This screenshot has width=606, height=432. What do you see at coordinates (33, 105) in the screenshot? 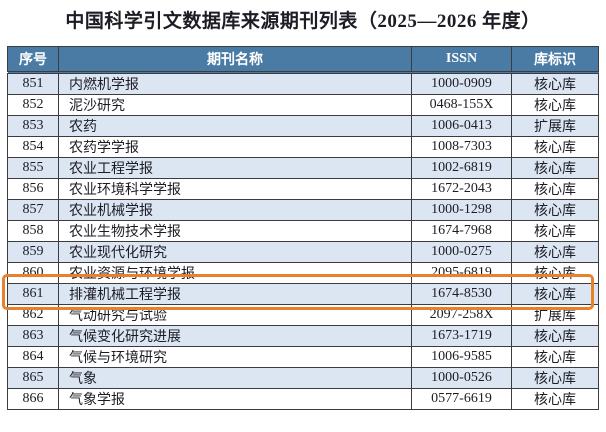
I see `cell-no: 852` at bounding box center [33, 105].